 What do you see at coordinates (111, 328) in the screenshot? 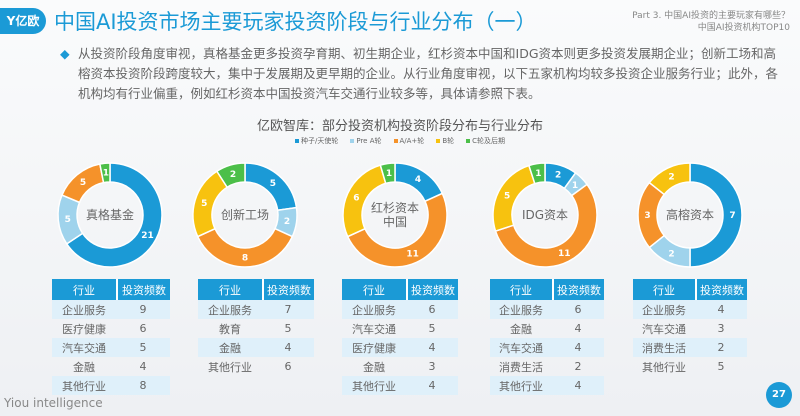
I see `table-row: 医疗健康 6` at bounding box center [111, 328].